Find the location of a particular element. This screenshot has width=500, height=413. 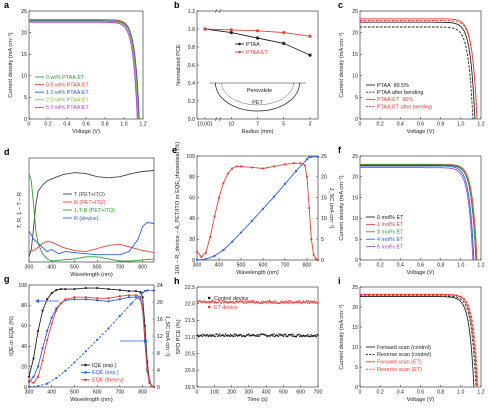

legend-label: Forward scan (control) is located at coordinates (404, 348).